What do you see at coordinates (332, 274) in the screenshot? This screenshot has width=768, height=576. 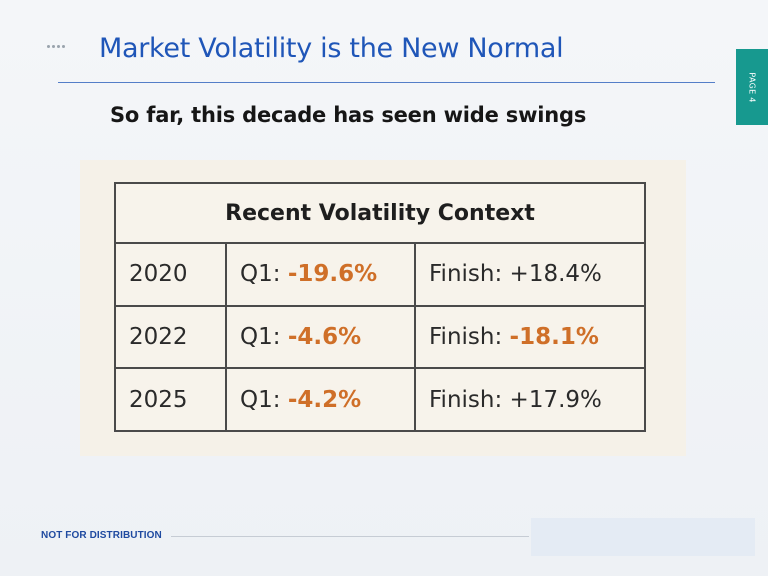 I see `q1-value: -19.6%` at bounding box center [332, 274].